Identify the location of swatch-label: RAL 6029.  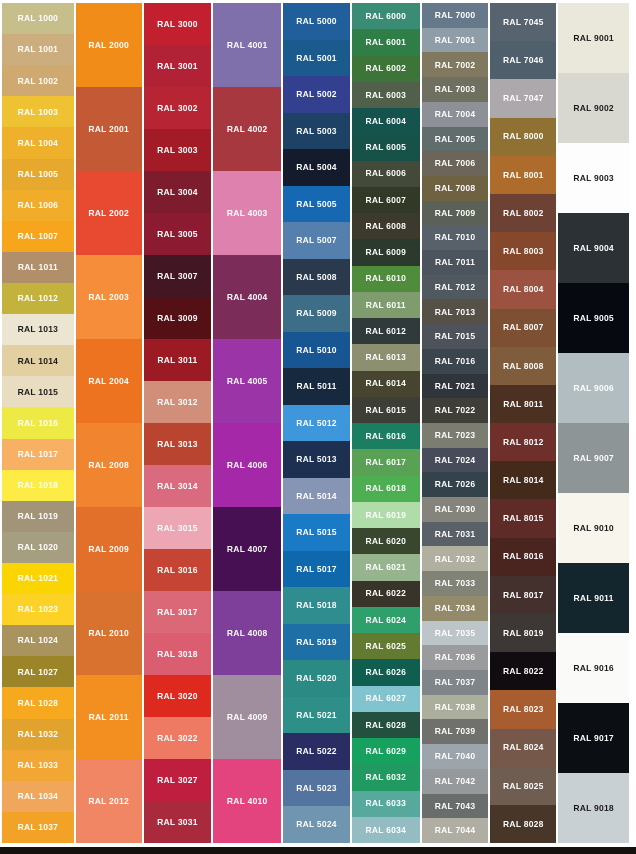
(386, 750).